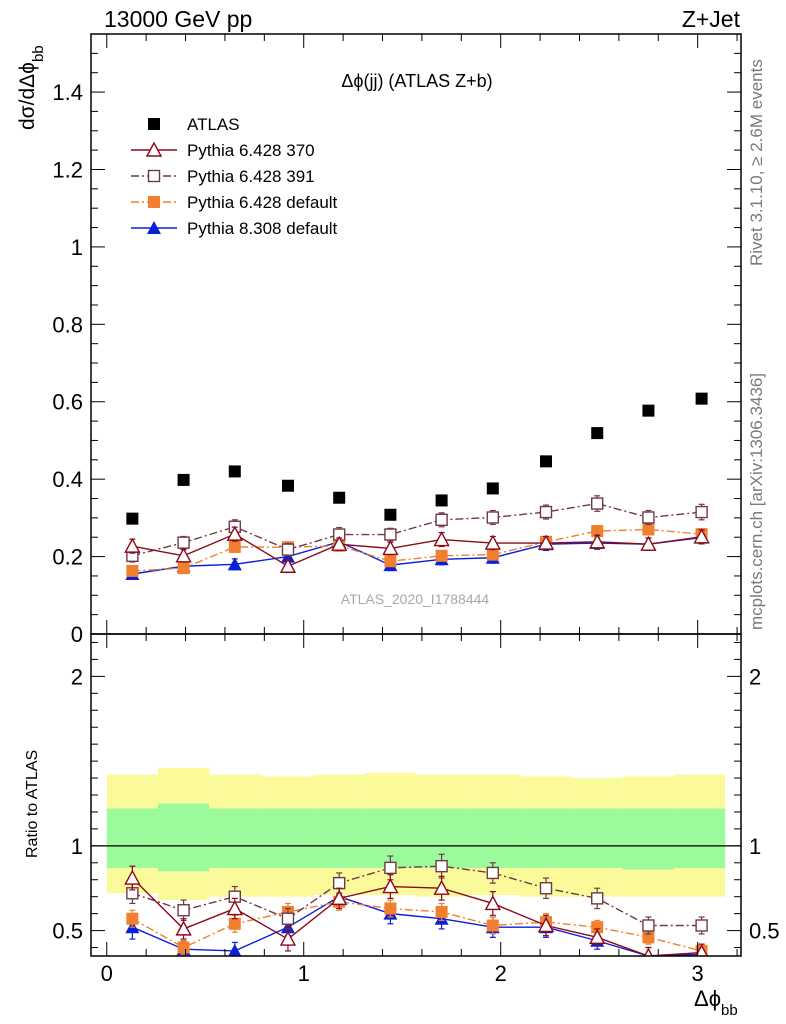 This screenshot has width=786, height=1024. I want to click on x-tick-label: 1, so click(304, 973).